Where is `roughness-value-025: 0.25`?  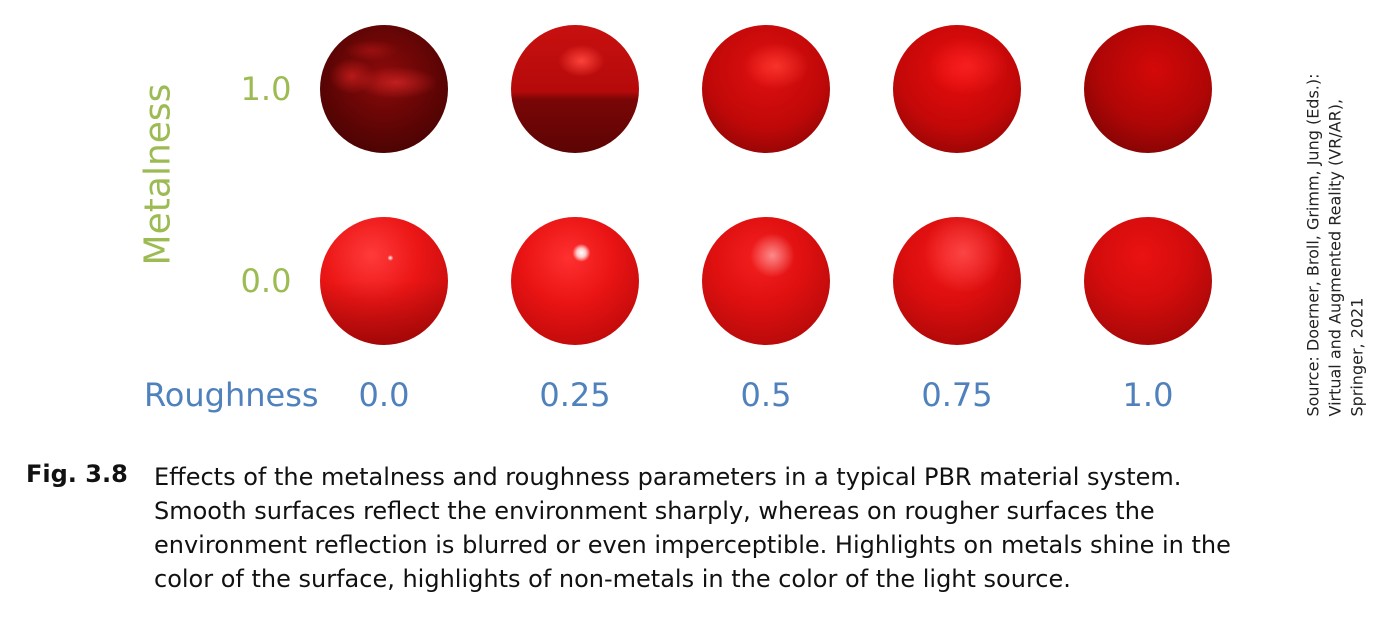 roughness-value-025: 0.25 is located at coordinates (575, 395).